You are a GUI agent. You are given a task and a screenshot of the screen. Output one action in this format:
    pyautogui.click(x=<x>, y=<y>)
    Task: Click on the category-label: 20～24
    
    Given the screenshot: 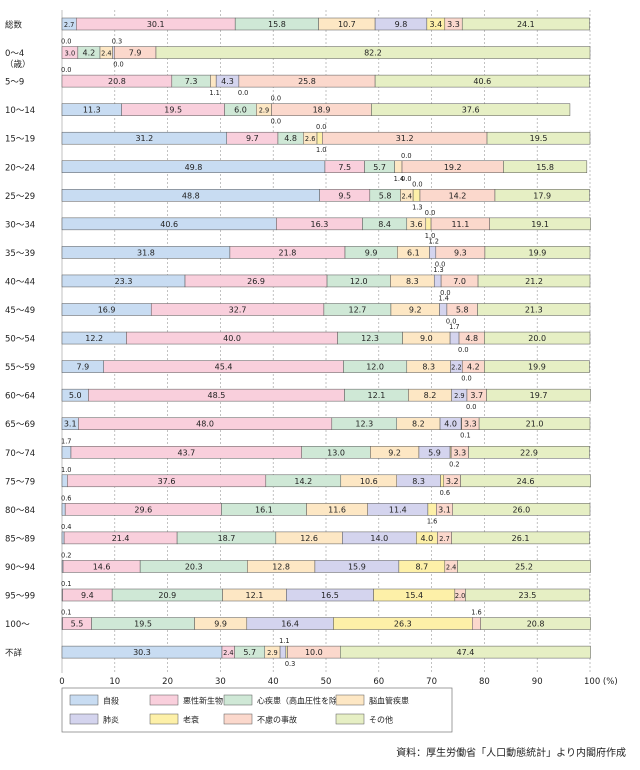 What is the action you would take?
    pyautogui.click(x=20, y=168)
    